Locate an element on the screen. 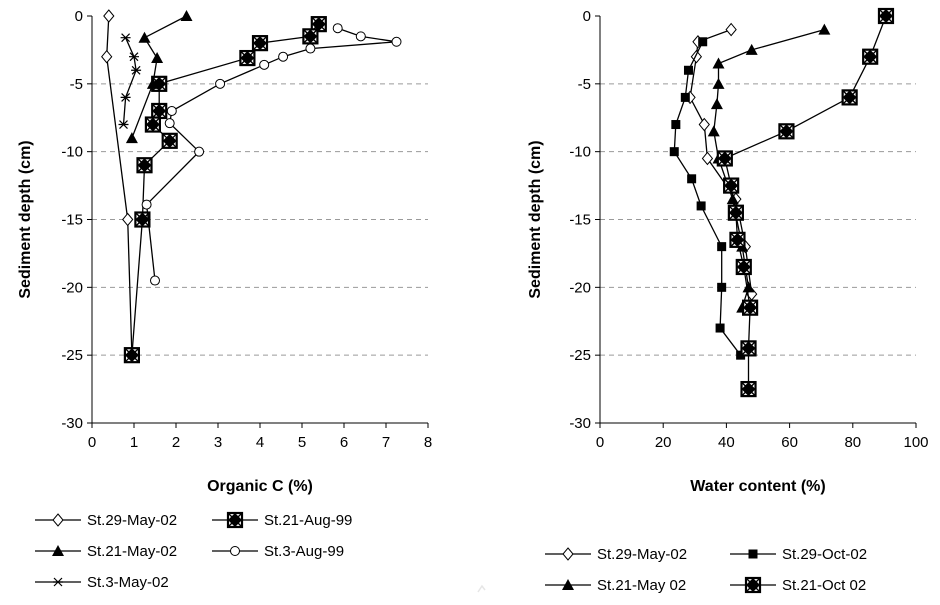  legend-entry: St.21-May-02 is located at coordinates (106, 551).